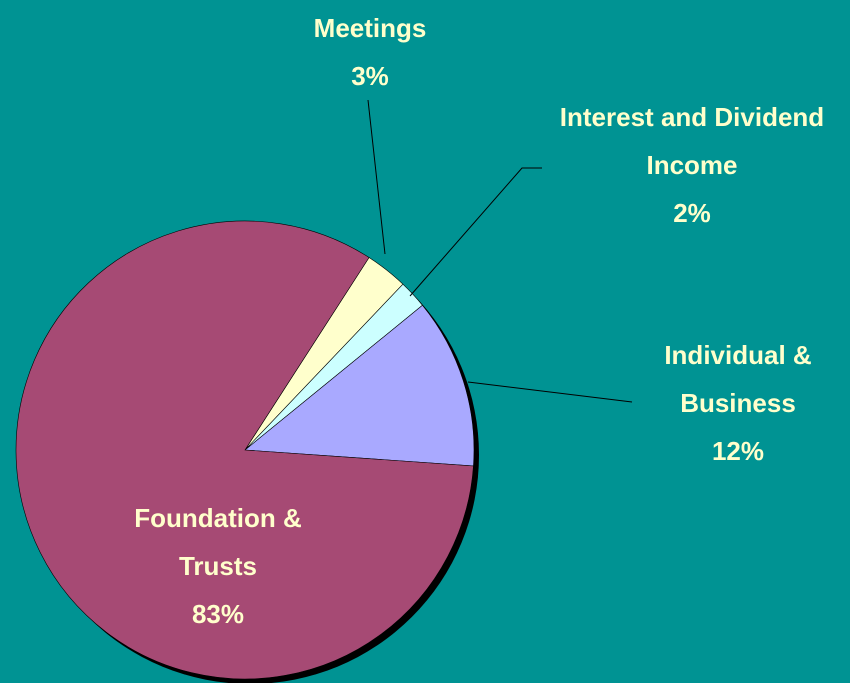  What do you see at coordinates (218, 542) in the screenshot?
I see `category-label: Foundation & Trusts` at bounding box center [218, 542].